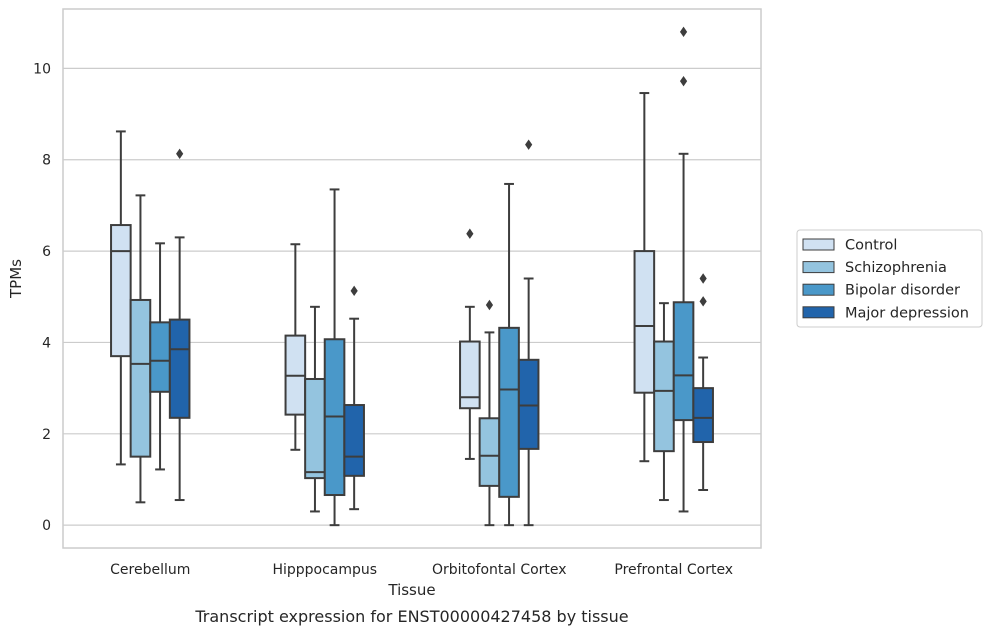 The width and height of the screenshot is (992, 634). What do you see at coordinates (16, 279) in the screenshot?
I see `y-axis-title: TPMs` at bounding box center [16, 279].